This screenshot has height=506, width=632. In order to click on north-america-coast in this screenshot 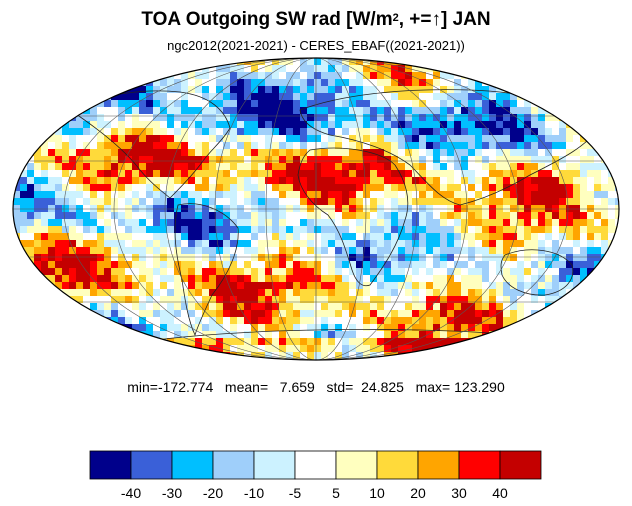, I will do `click(150, 144)`.